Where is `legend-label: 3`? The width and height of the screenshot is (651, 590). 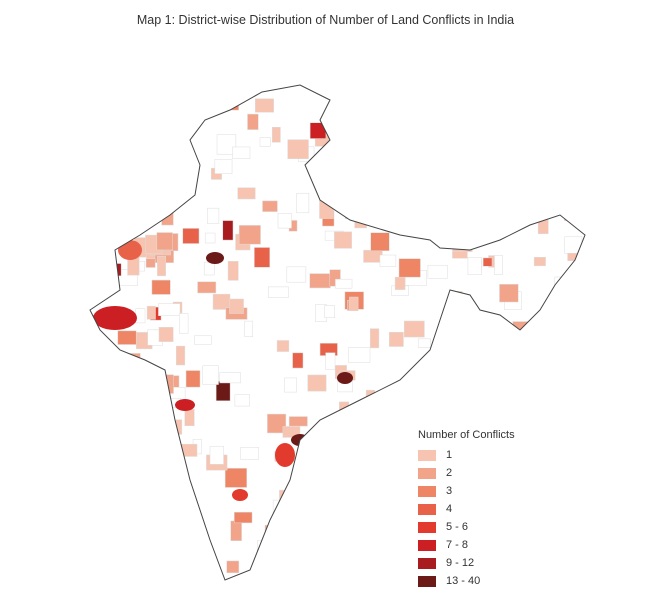
legend-label: 3 is located at coordinates (449, 491).